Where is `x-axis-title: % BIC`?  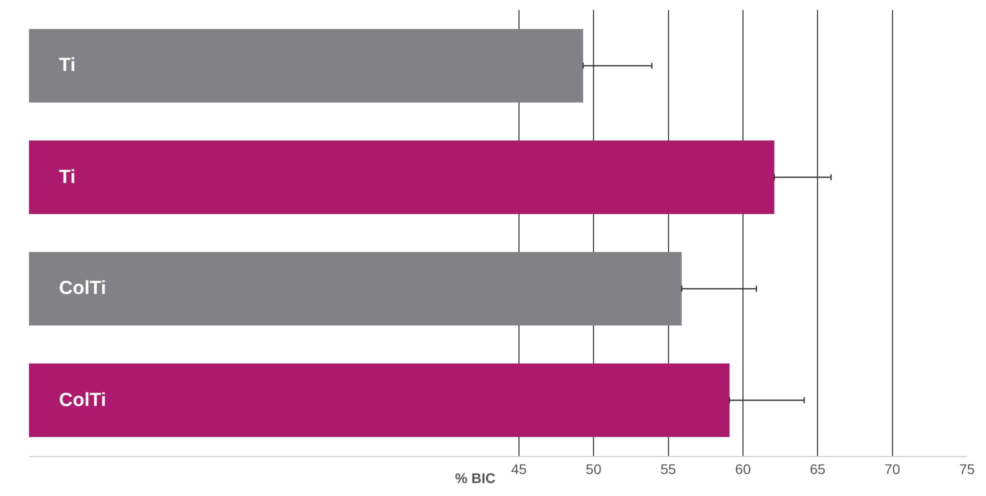 x-axis-title: % BIC is located at coordinates (475, 478).